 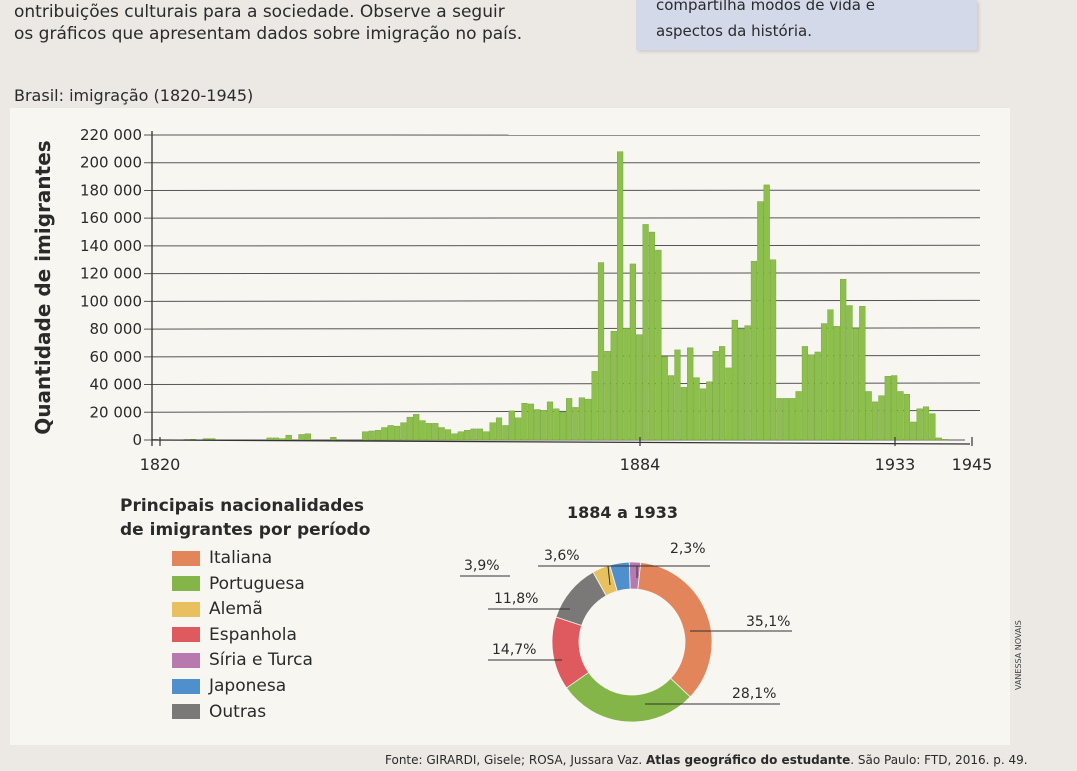 What do you see at coordinates (760, 321) in the screenshot?
I see `bar-1915` at bounding box center [760, 321].